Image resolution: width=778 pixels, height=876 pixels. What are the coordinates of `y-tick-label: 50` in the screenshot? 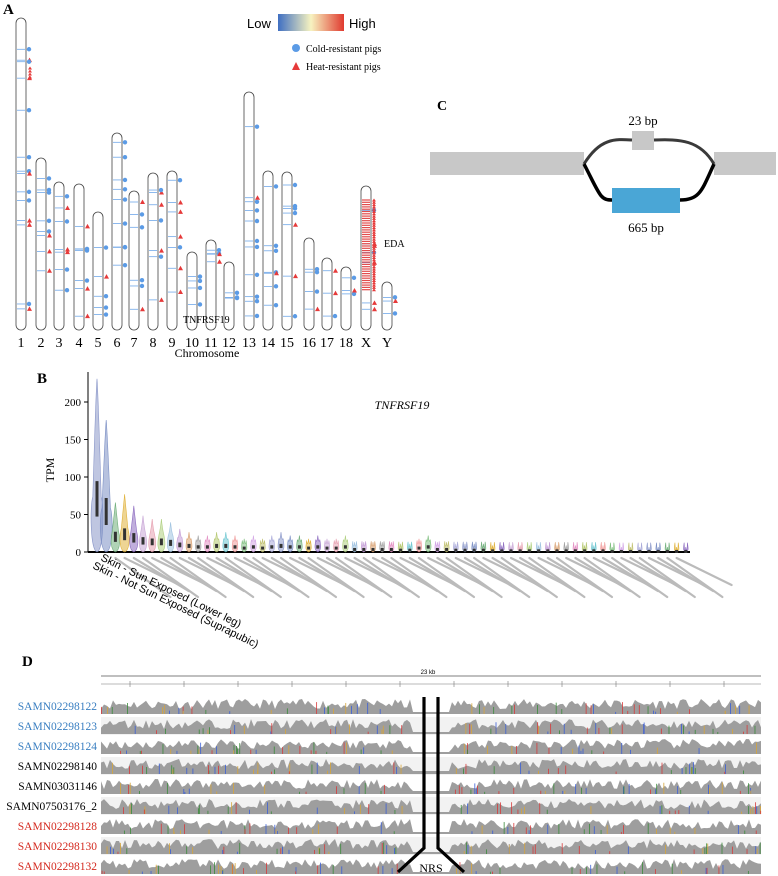 It's located at (76, 516).